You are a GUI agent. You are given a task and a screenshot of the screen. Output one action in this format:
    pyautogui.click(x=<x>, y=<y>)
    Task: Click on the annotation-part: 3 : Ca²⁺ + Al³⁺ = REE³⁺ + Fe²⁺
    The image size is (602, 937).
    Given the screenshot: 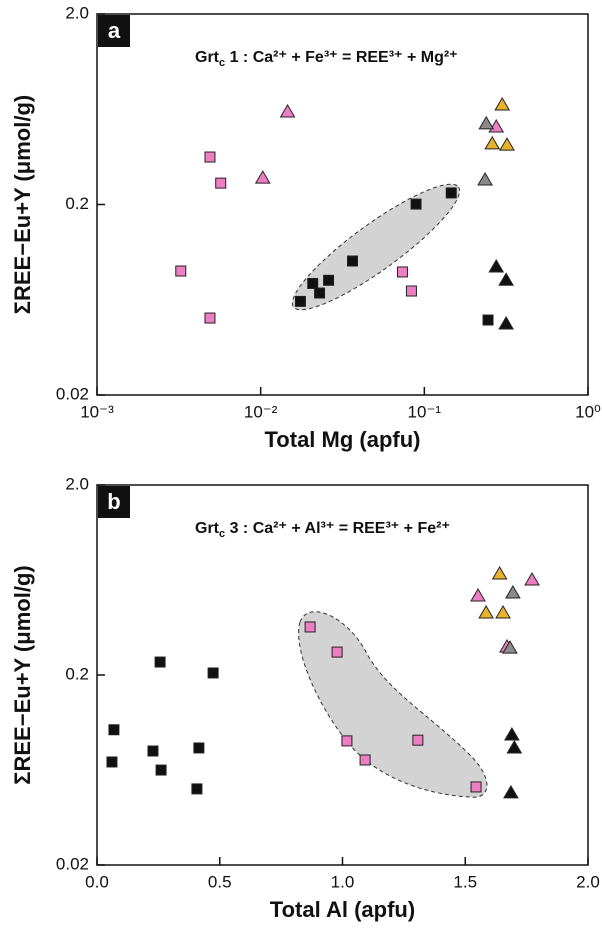 What is the action you would take?
    pyautogui.click(x=337, y=528)
    